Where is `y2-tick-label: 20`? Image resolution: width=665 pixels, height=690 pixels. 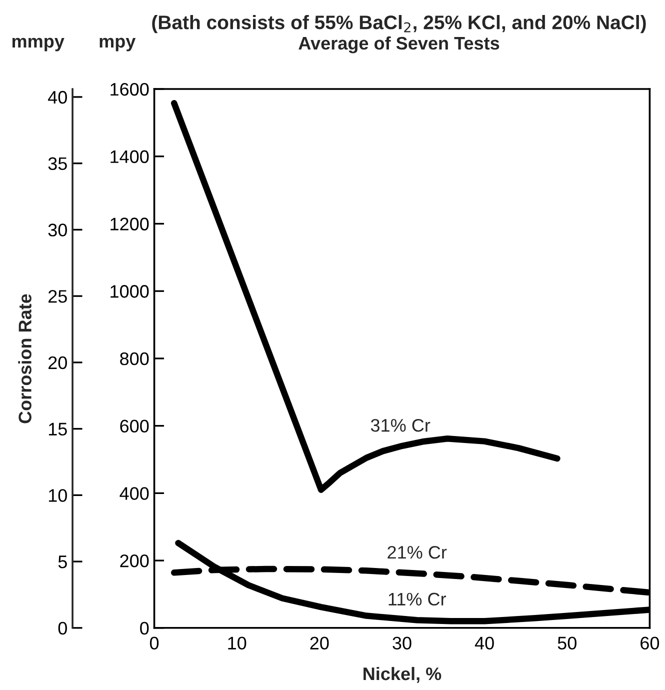
y2-tick-label: 20 is located at coordinates (57, 363).